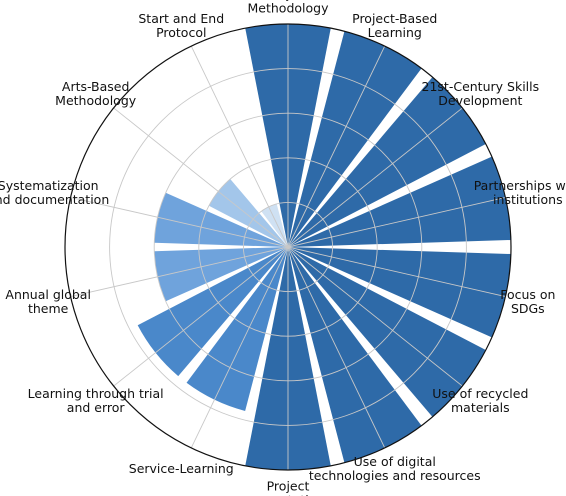  Describe the element at coordinates (480, 400) in the screenshot. I see `category-label: Use of recycled materials` at that location.